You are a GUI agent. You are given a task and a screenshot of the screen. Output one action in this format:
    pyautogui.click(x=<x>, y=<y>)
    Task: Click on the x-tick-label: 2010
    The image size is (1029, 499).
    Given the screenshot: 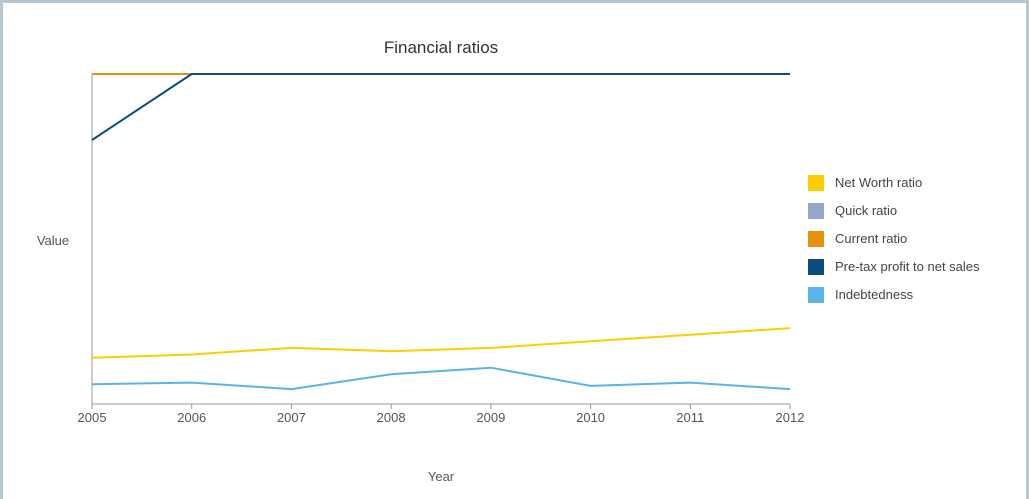 What is the action you would take?
    pyautogui.click(x=590, y=417)
    